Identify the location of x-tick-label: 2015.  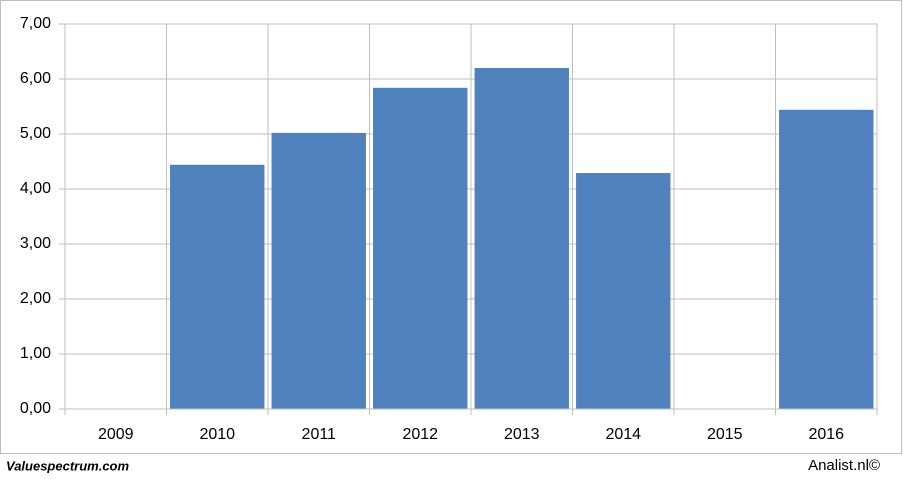
(725, 434).